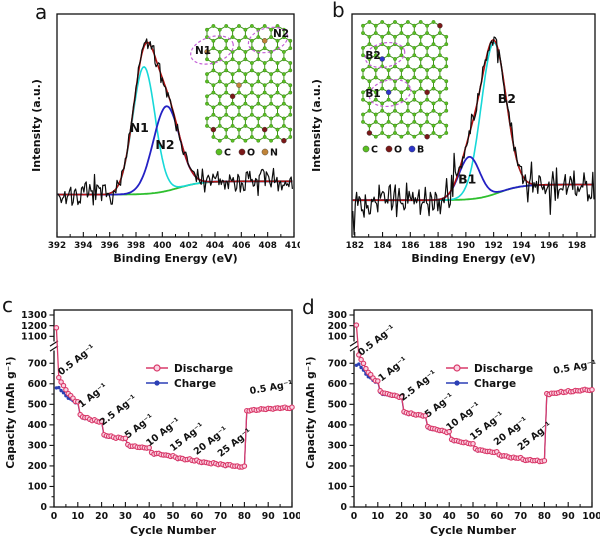 The width and height of the screenshot is (600, 546). I want to click on panel-letter-c: c, so click(7, 305).